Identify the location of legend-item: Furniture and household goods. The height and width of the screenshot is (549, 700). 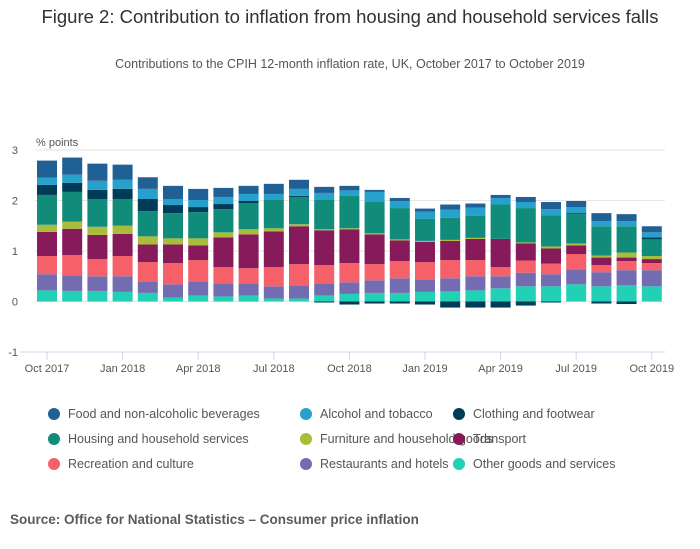
(396, 439).